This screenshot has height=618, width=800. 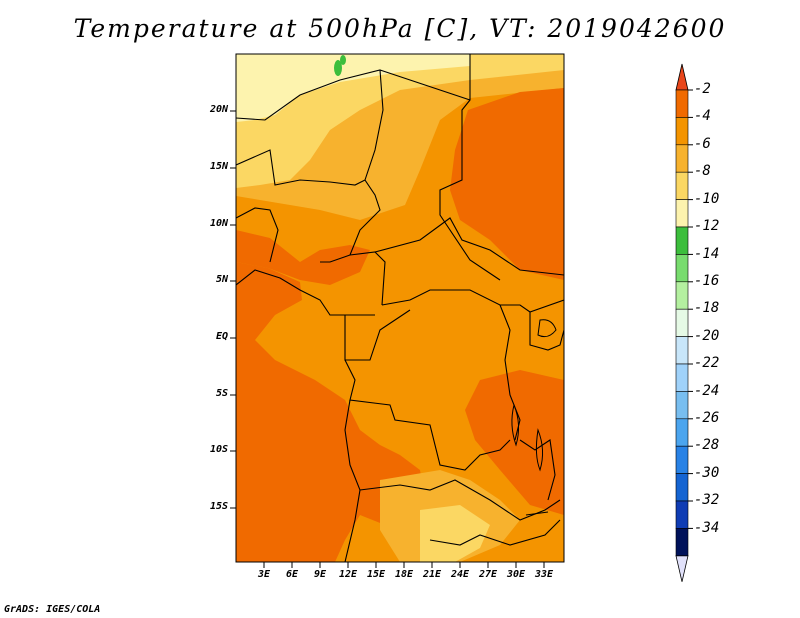 What do you see at coordinates (218, 449) in the screenshot?
I see `lat-label: 10S` at bounding box center [218, 449].